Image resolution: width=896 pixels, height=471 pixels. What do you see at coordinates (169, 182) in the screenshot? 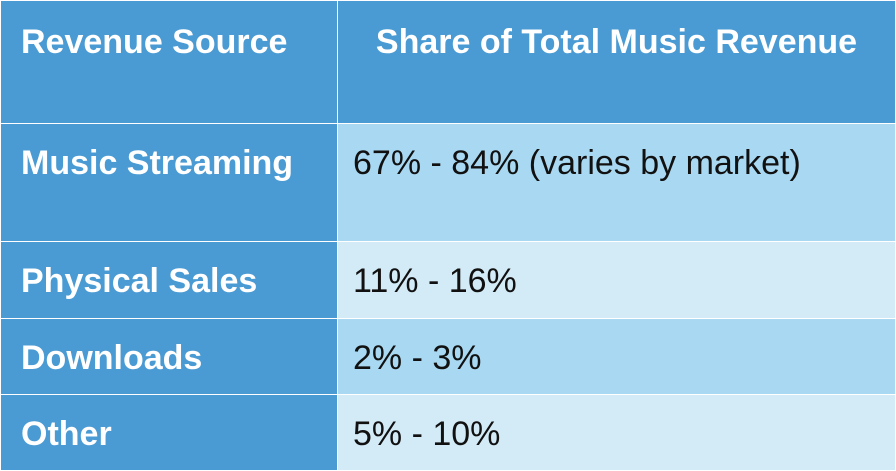
I see `source-cell: Music Streaming` at bounding box center [169, 182].